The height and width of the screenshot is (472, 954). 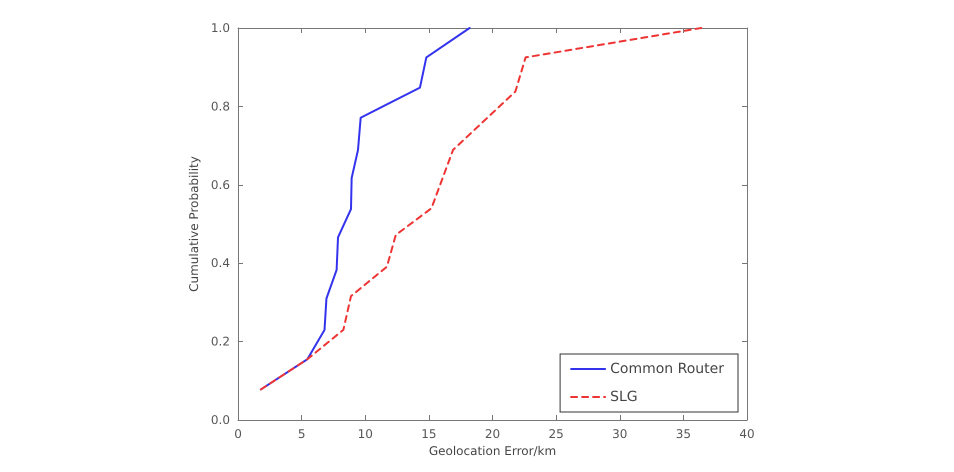 What do you see at coordinates (429, 434) in the screenshot?
I see `x-tick-label: 15` at bounding box center [429, 434].